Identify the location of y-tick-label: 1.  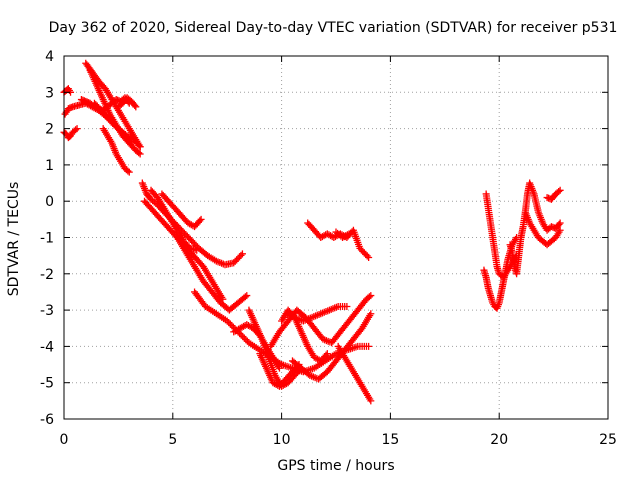
(49, 166).